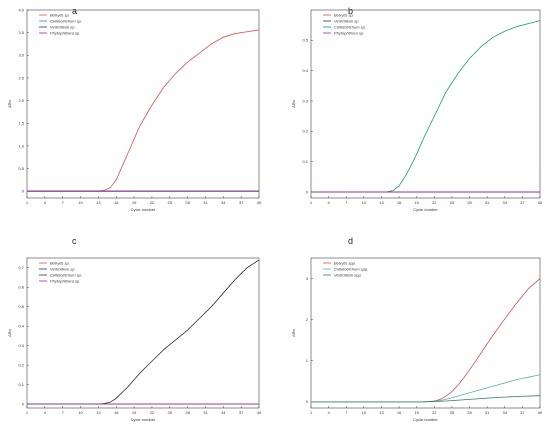  Describe the element at coordinates (21, 287) in the screenshot. I see `y-tick-label: 0.6` at that location.